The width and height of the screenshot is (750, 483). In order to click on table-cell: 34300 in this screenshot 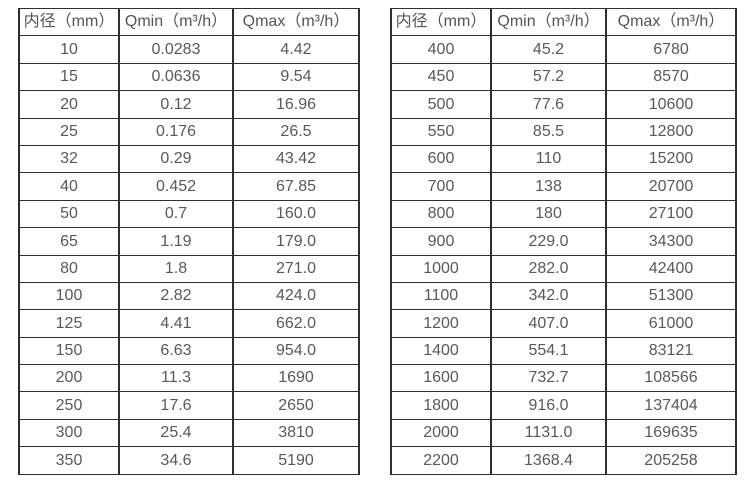, I will do `click(671, 241)`.